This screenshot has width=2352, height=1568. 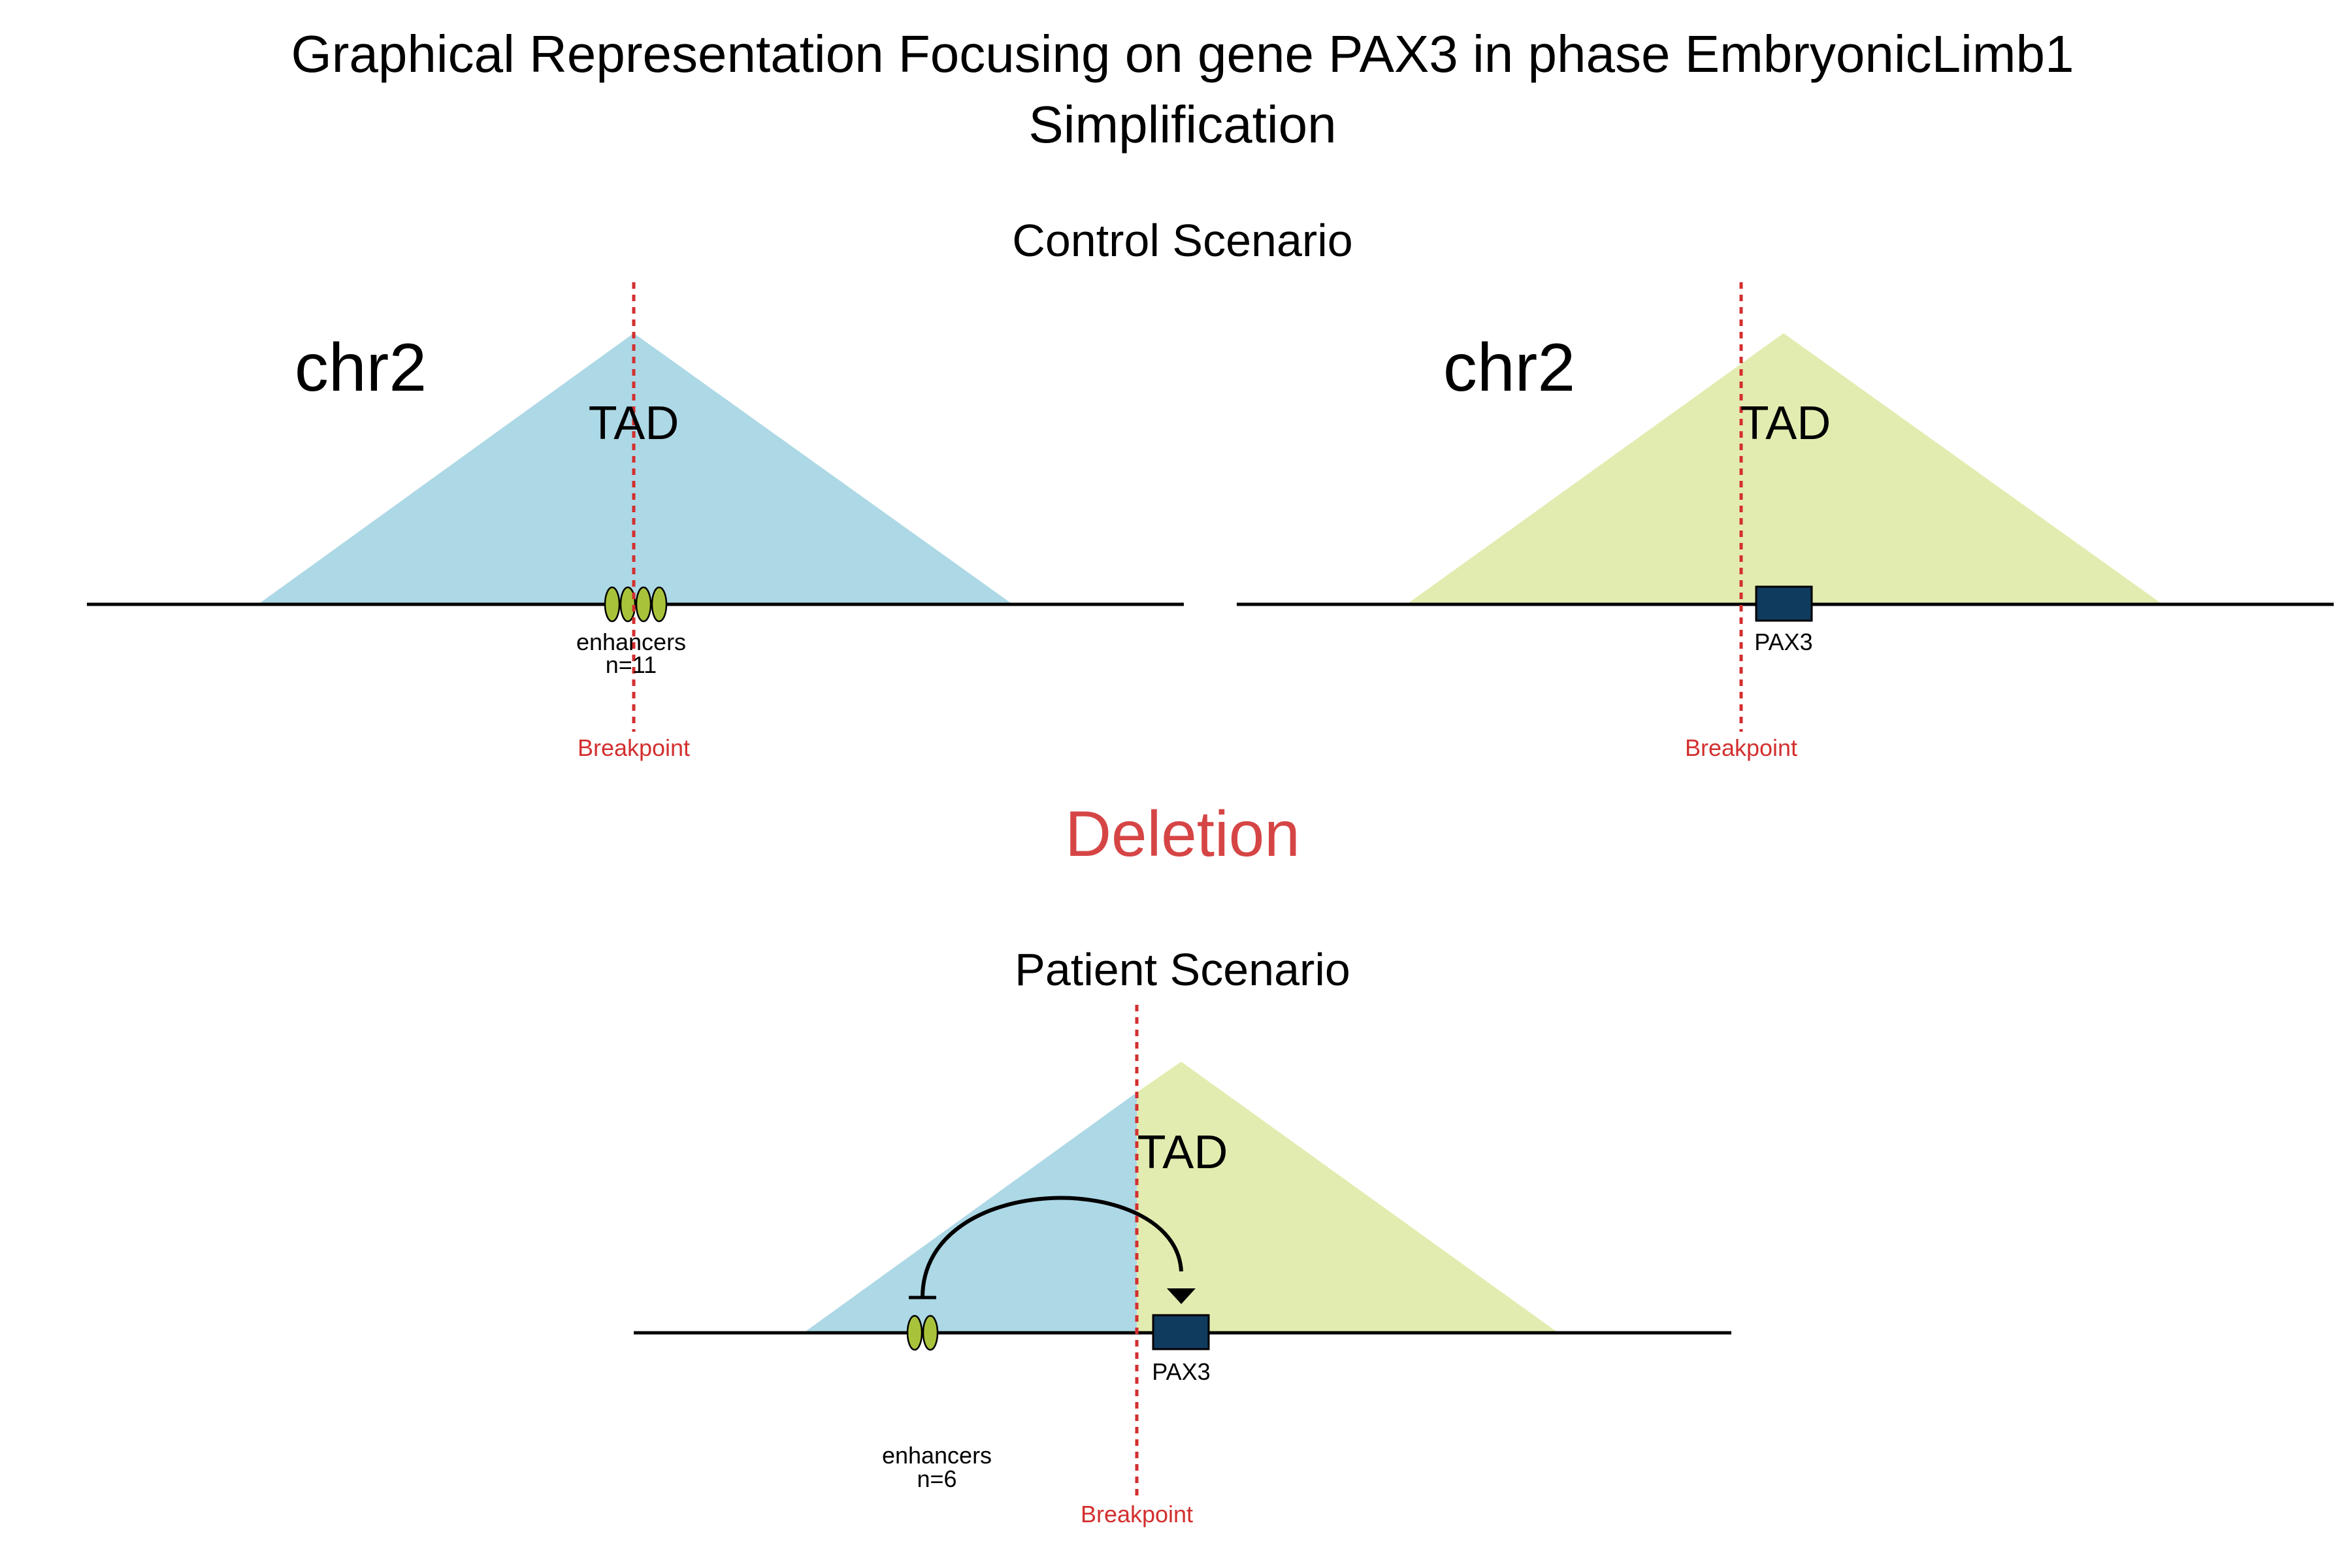 I want to click on control-left-tad-label: TAD, so click(x=634, y=423).